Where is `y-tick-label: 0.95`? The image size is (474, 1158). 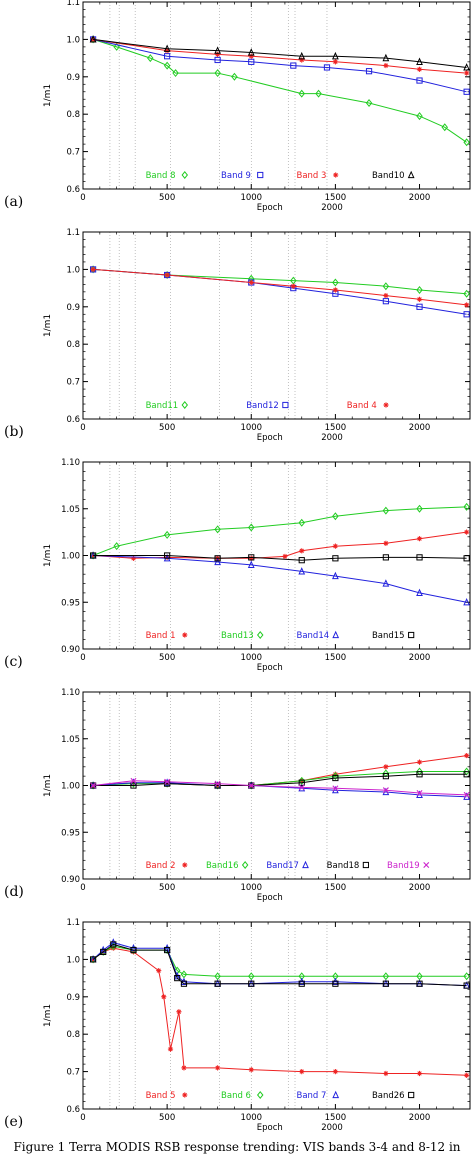 y-tick-label: 0.95 is located at coordinates (70, 603).